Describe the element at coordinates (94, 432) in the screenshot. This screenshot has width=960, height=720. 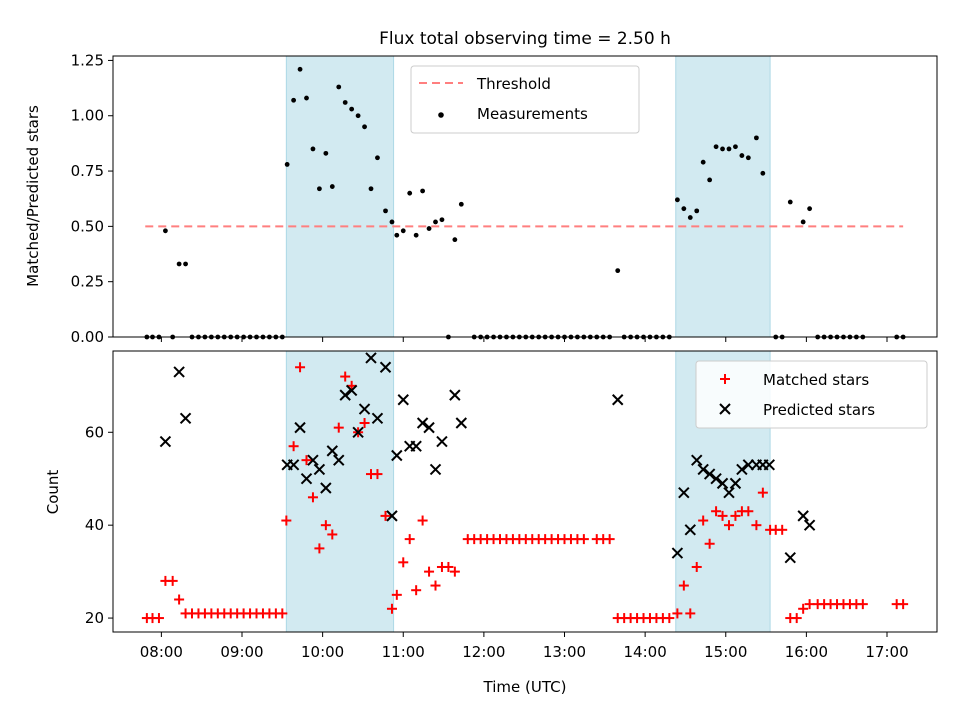
I see `y-tick-label: 60` at that location.